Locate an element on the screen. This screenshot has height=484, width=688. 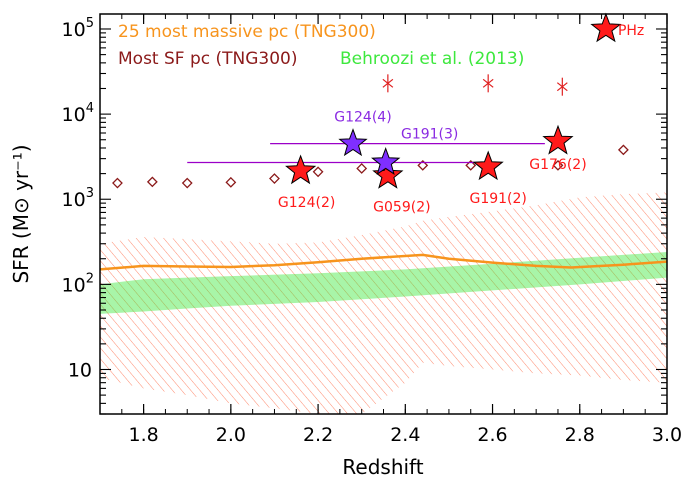
x-tick-label: 2.2 is located at coordinates (318, 435).